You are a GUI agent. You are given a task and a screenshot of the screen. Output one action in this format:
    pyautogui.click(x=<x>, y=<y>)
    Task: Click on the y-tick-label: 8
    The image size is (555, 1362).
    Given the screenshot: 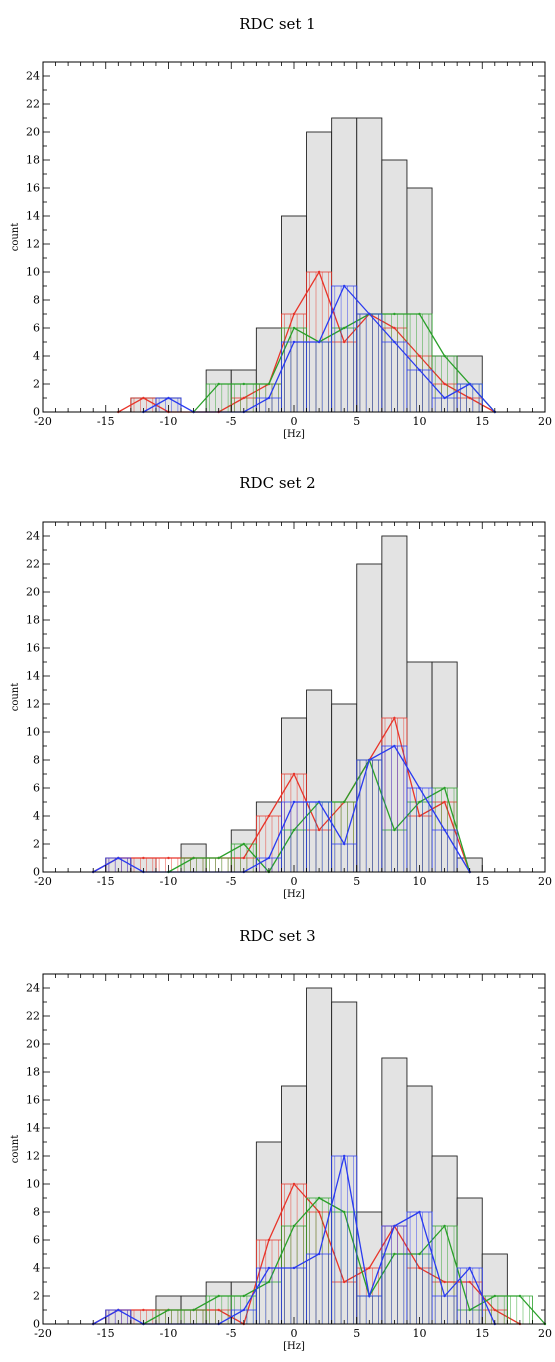 What is the action you would take?
    pyautogui.click(x=36, y=300)
    